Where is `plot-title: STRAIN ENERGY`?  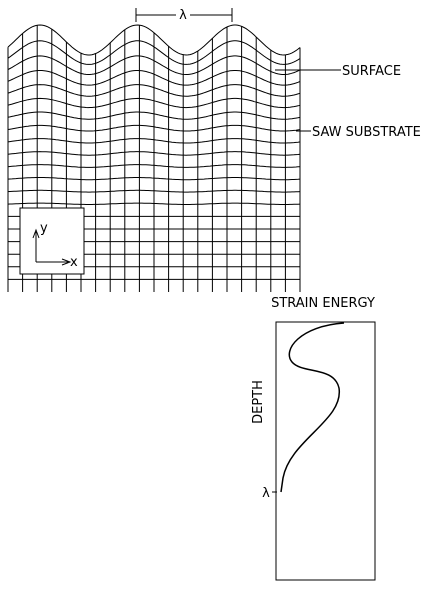 plot-title: STRAIN ENERGY is located at coordinates (323, 303).